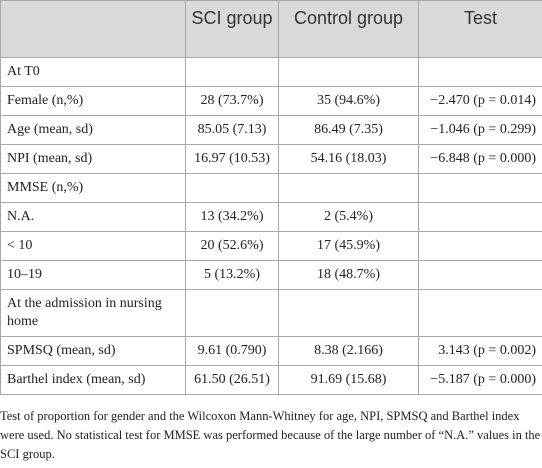 The width and height of the screenshot is (542, 468). I want to click on table-row: MMSE (n,%), so click(271, 188).